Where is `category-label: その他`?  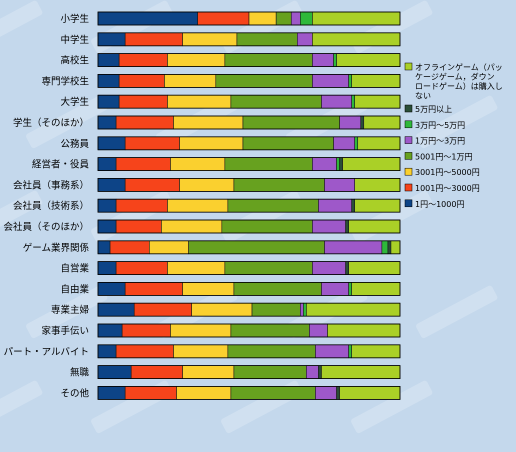
category-label: その他 is located at coordinates (74, 393).